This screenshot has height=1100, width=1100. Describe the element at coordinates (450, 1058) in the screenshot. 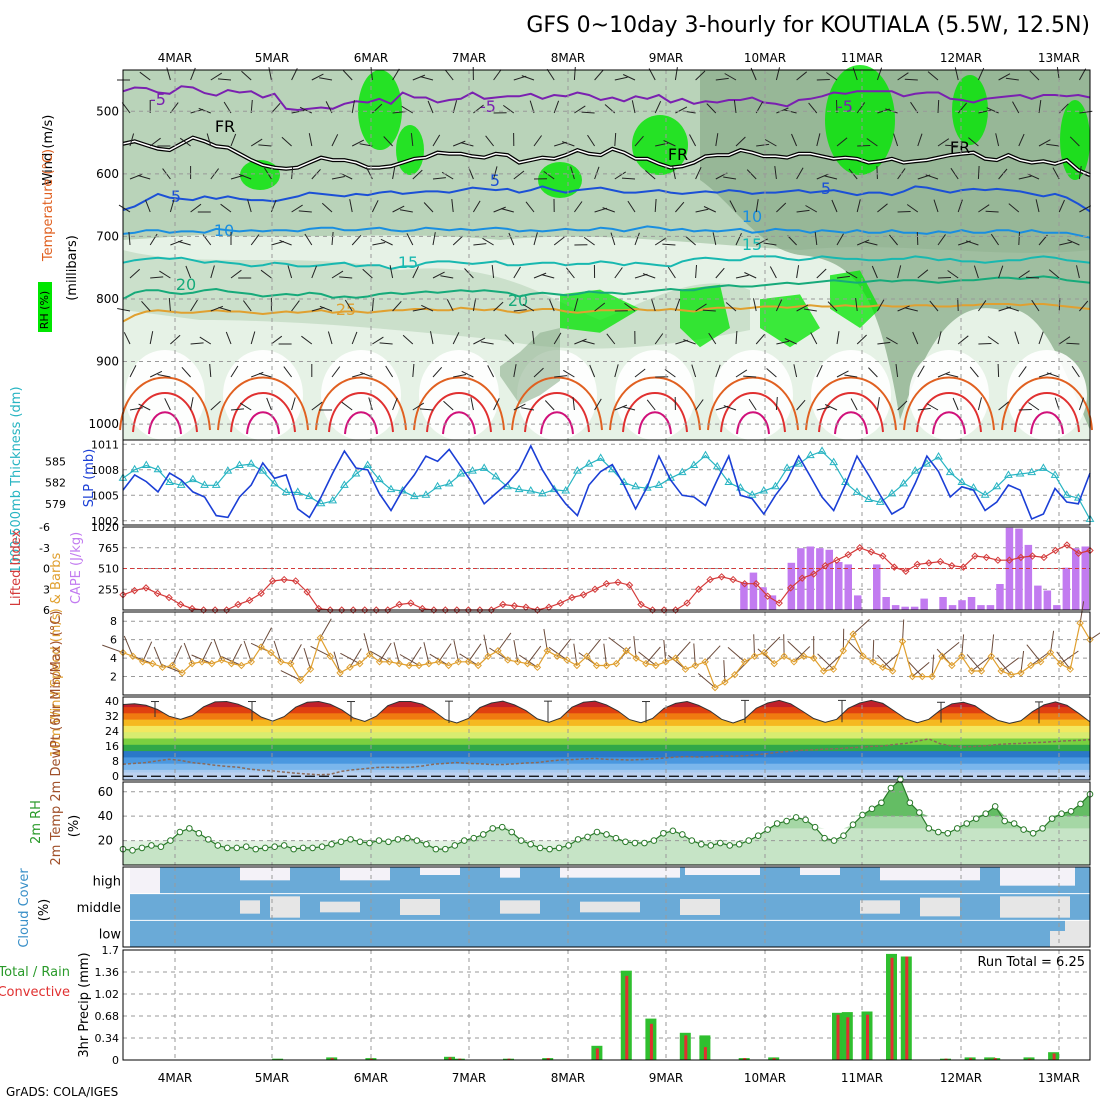

I see `precip-convective-bar` at that location.